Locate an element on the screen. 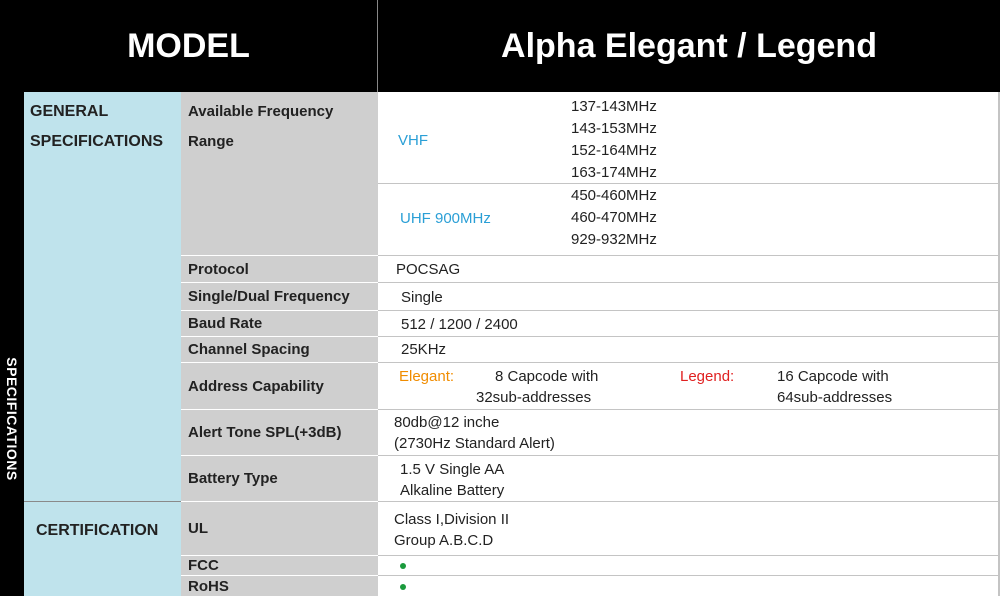  vhf-frequency: 152-164MHz is located at coordinates (614, 150).